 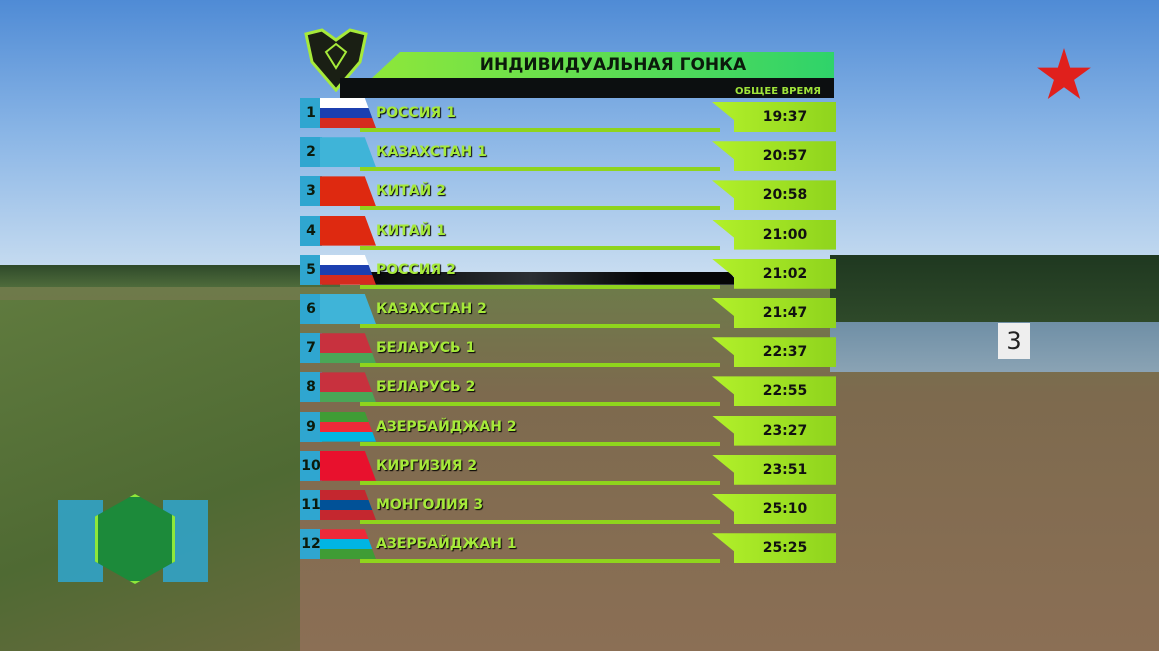 I want to click on total-time-header: ОБЩЕЕ ВРЕМЯ, so click(x=778, y=91).